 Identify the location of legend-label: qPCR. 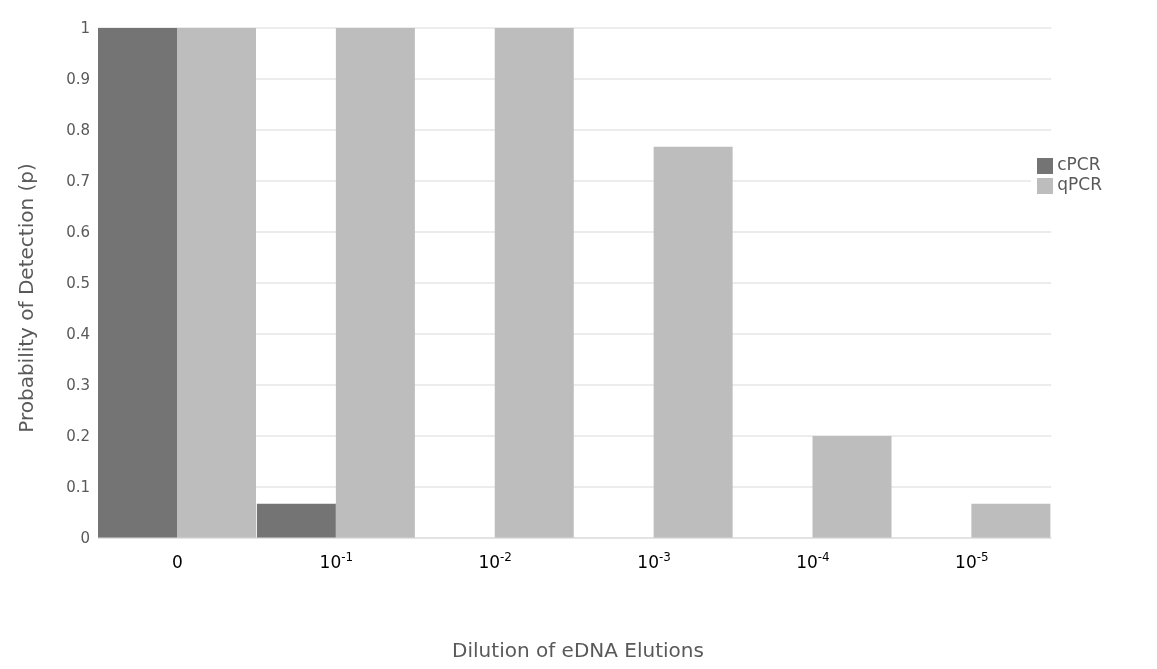
(1079, 184).